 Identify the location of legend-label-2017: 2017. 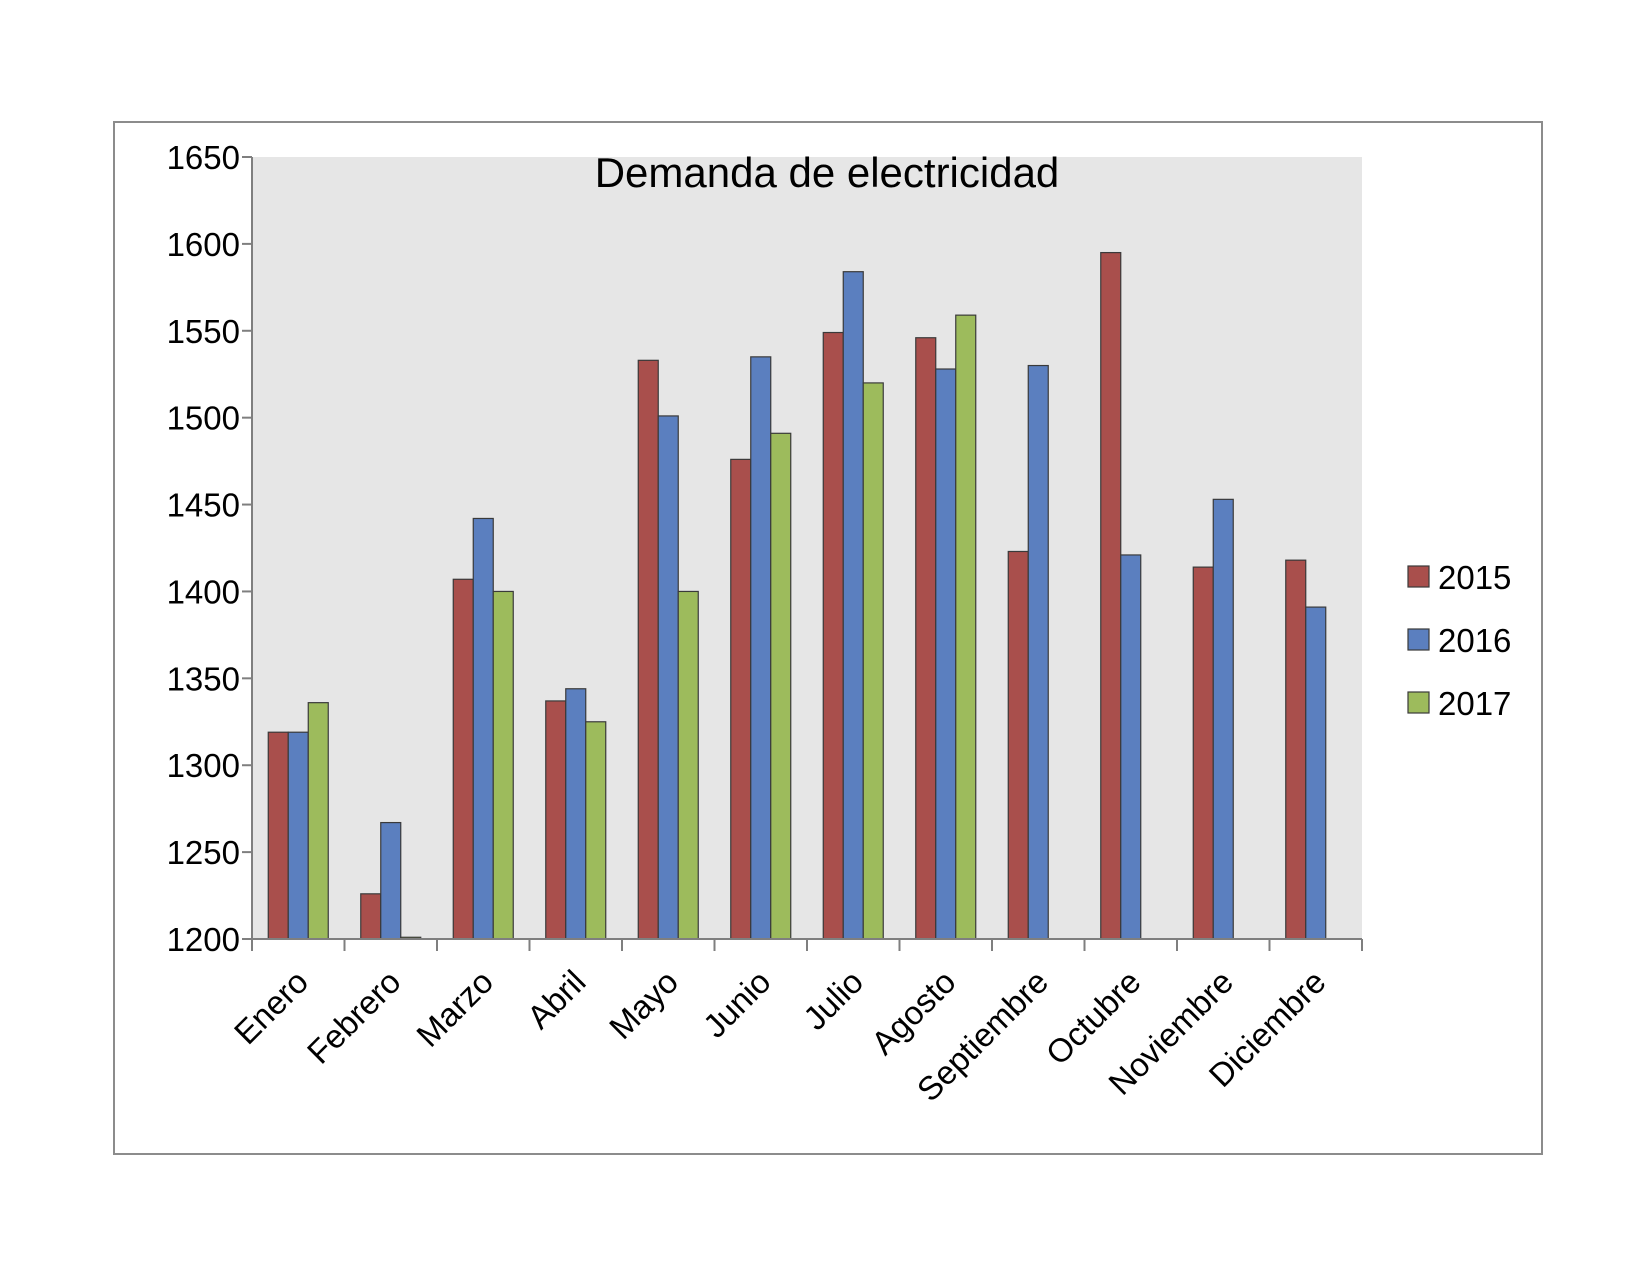
(1474, 703).